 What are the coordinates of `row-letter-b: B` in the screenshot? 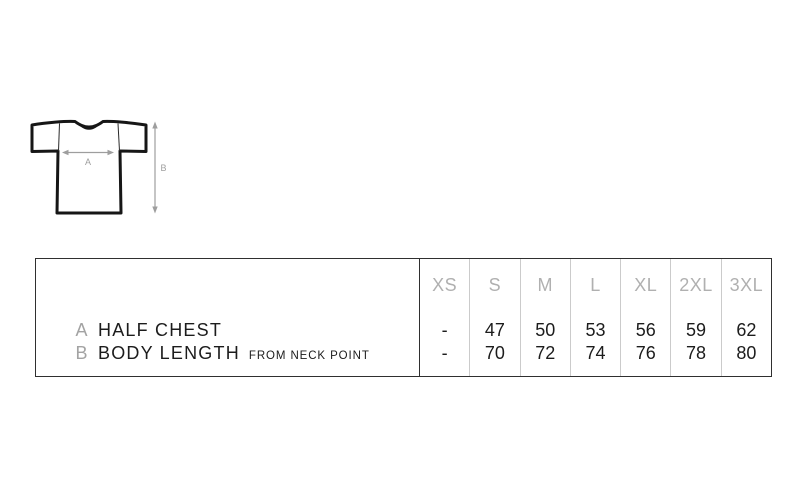 It's located at (82, 353).